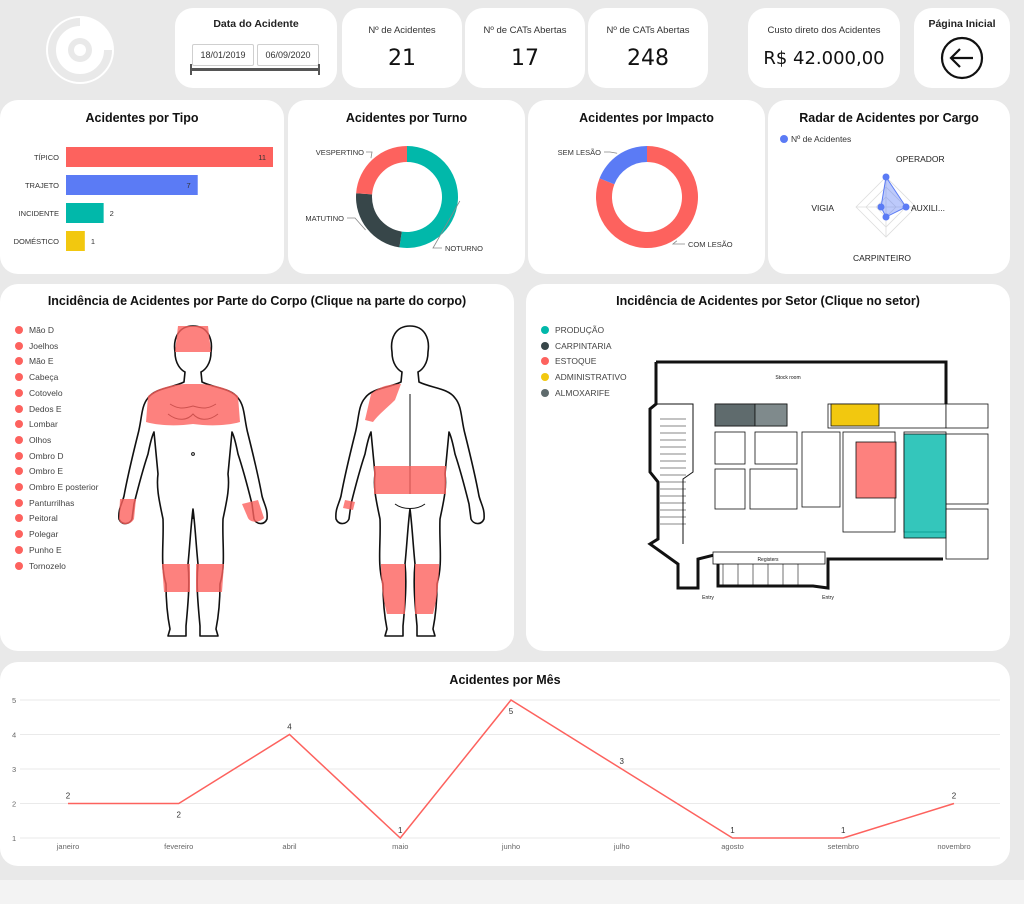 Image resolution: width=1024 pixels, height=904 pixels. What do you see at coordinates (44, 377) in the screenshot?
I see `body-part-label: Cabeça` at bounding box center [44, 377].